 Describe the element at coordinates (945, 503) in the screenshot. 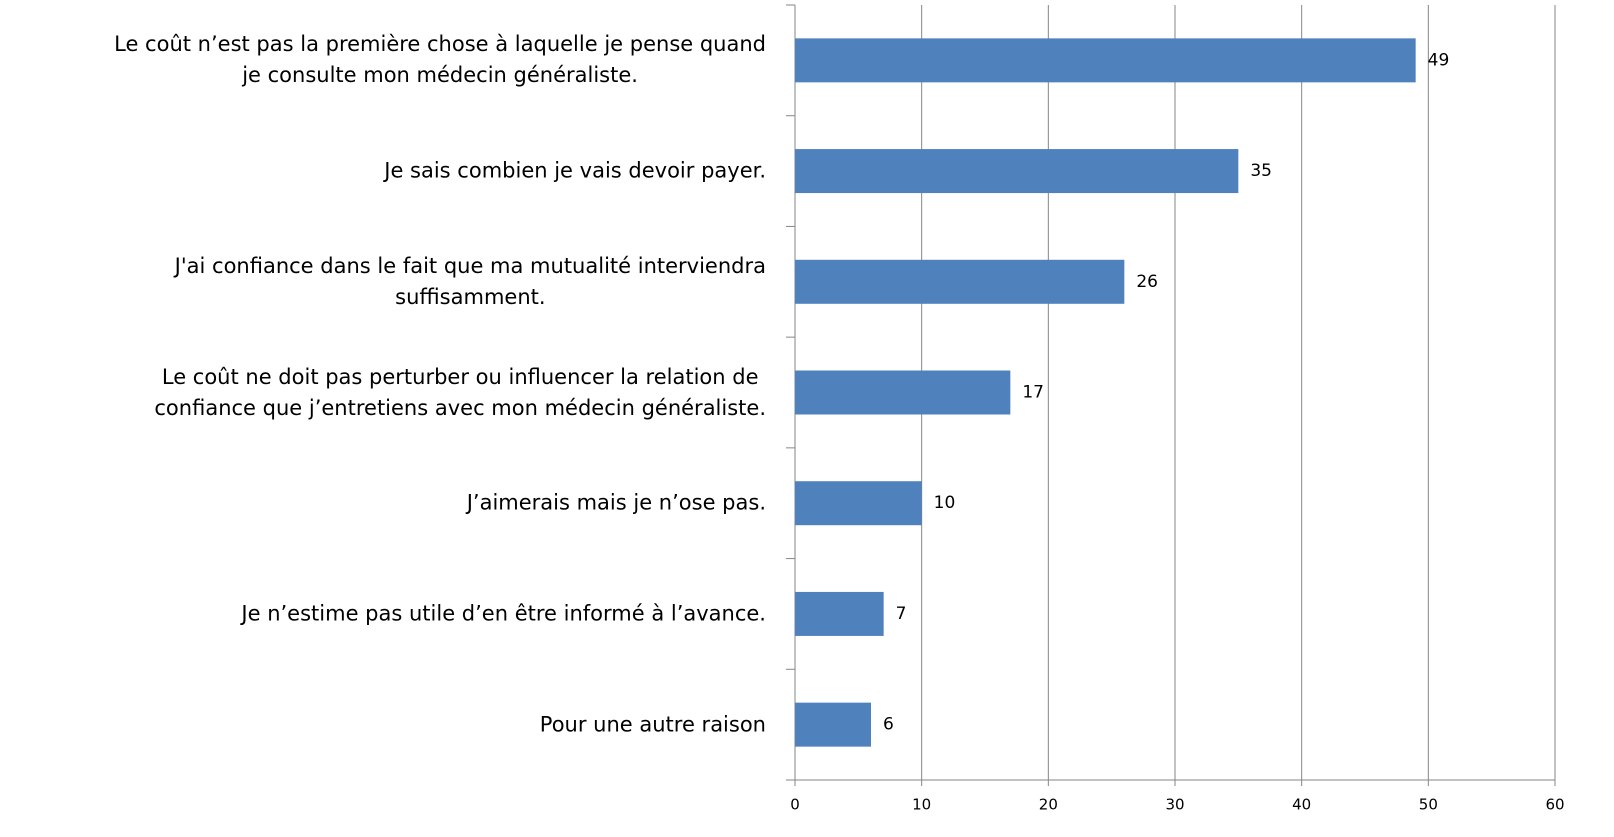

I see `value-label: 10` at that location.